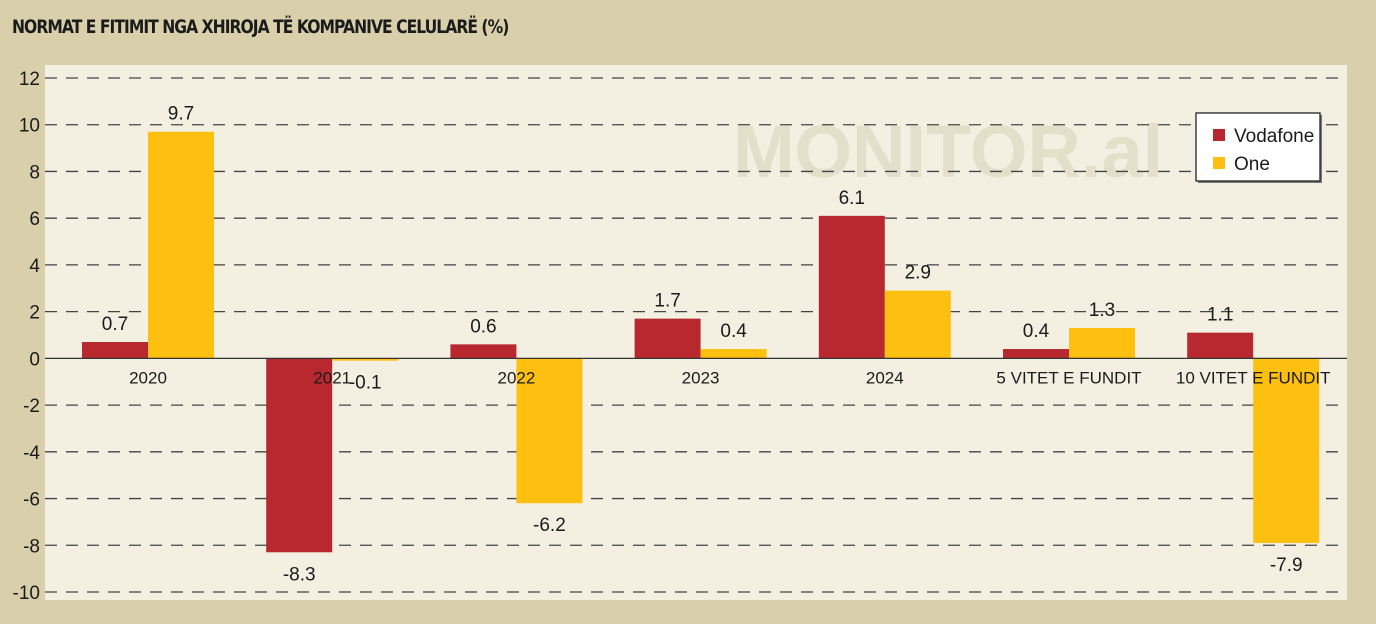  I want to click on data-label: 2.9, so click(918, 273).